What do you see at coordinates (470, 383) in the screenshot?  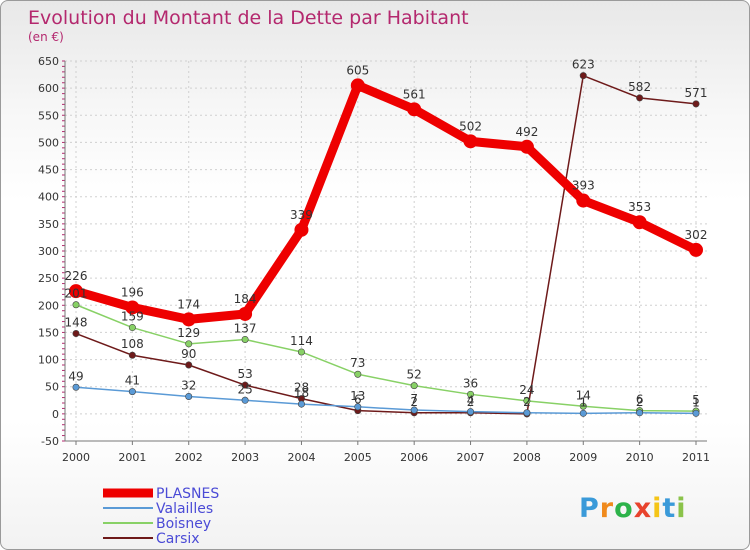 I see `data-label-boisney: 36` at bounding box center [470, 383].